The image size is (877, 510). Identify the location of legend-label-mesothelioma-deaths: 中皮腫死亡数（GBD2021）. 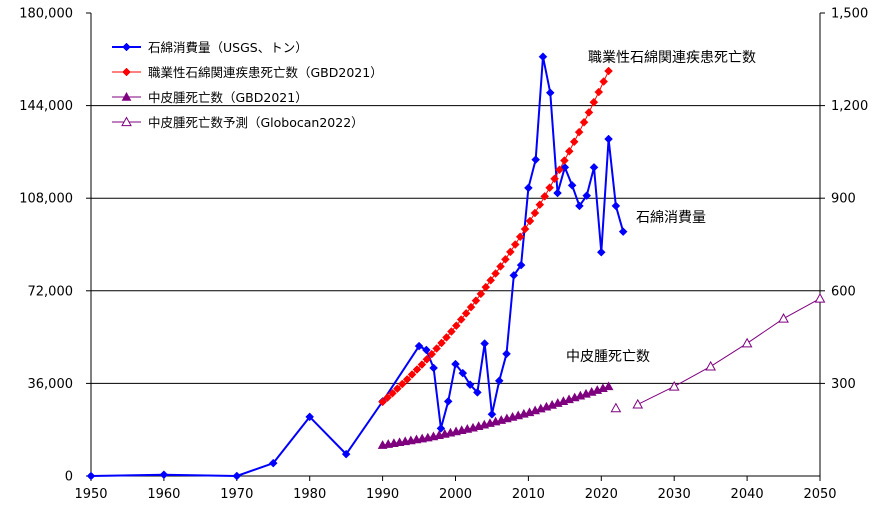
(228, 97).